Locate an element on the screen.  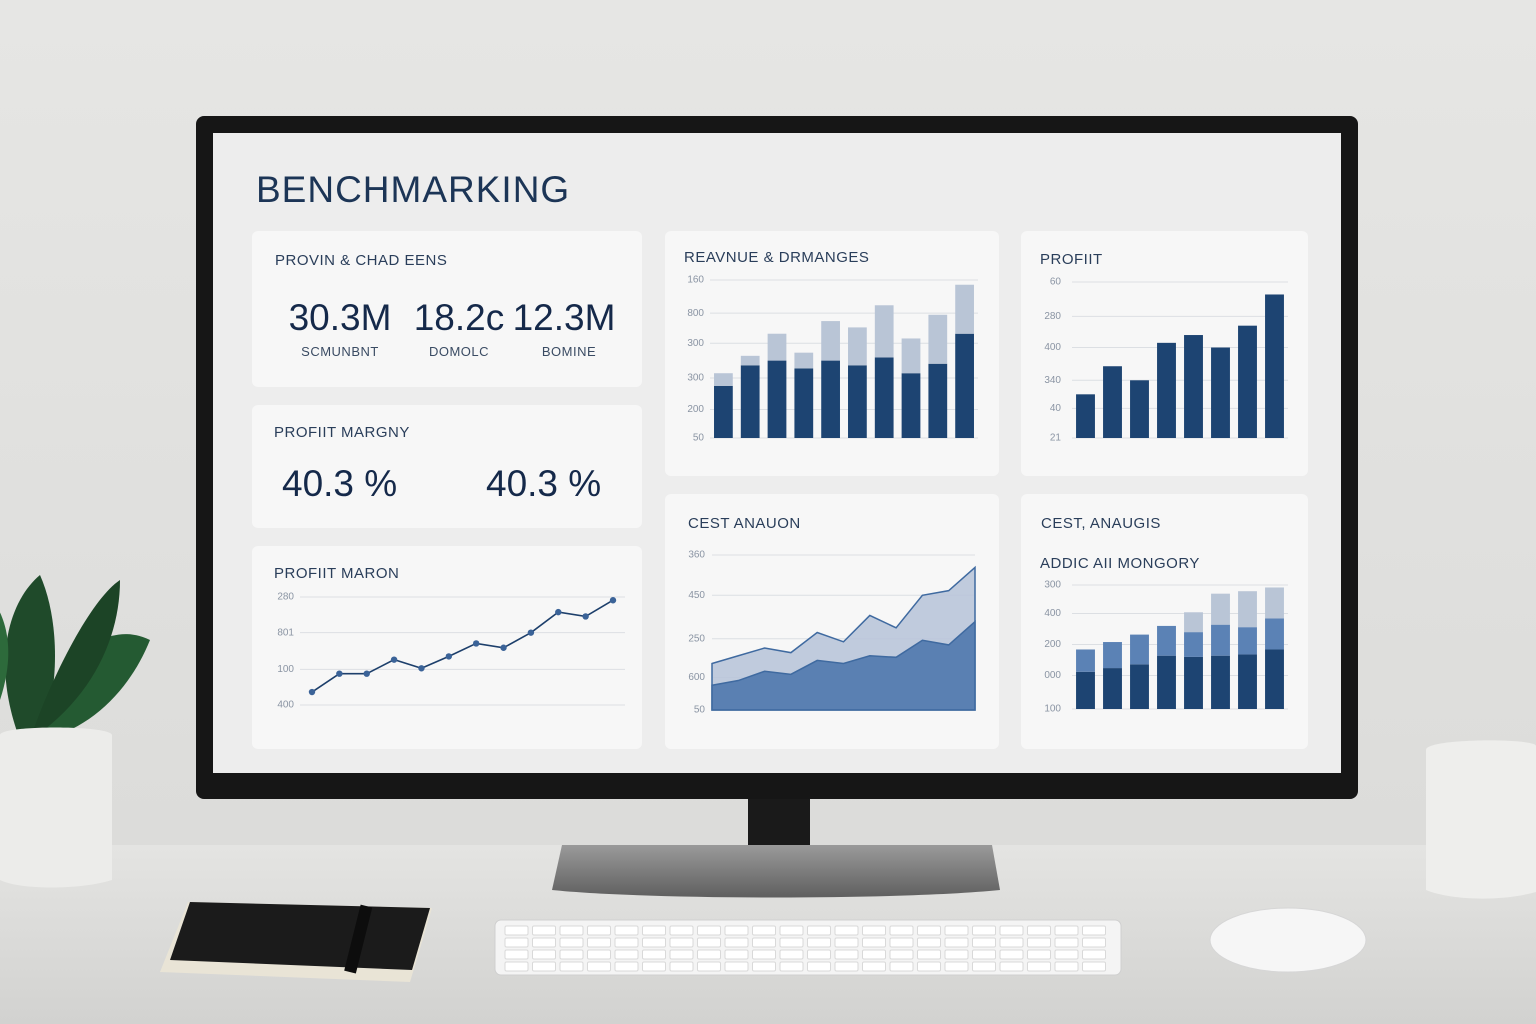
y-tick-label: 600 is located at coordinates (696, 677).